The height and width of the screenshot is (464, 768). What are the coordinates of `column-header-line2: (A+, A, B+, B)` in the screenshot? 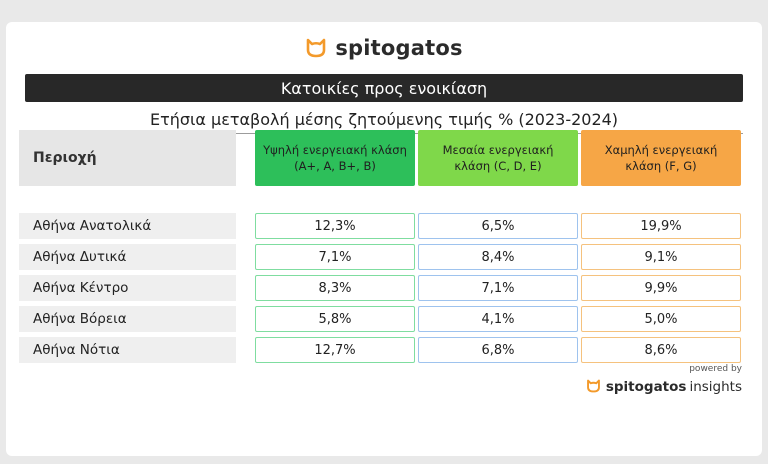 It's located at (335, 166).